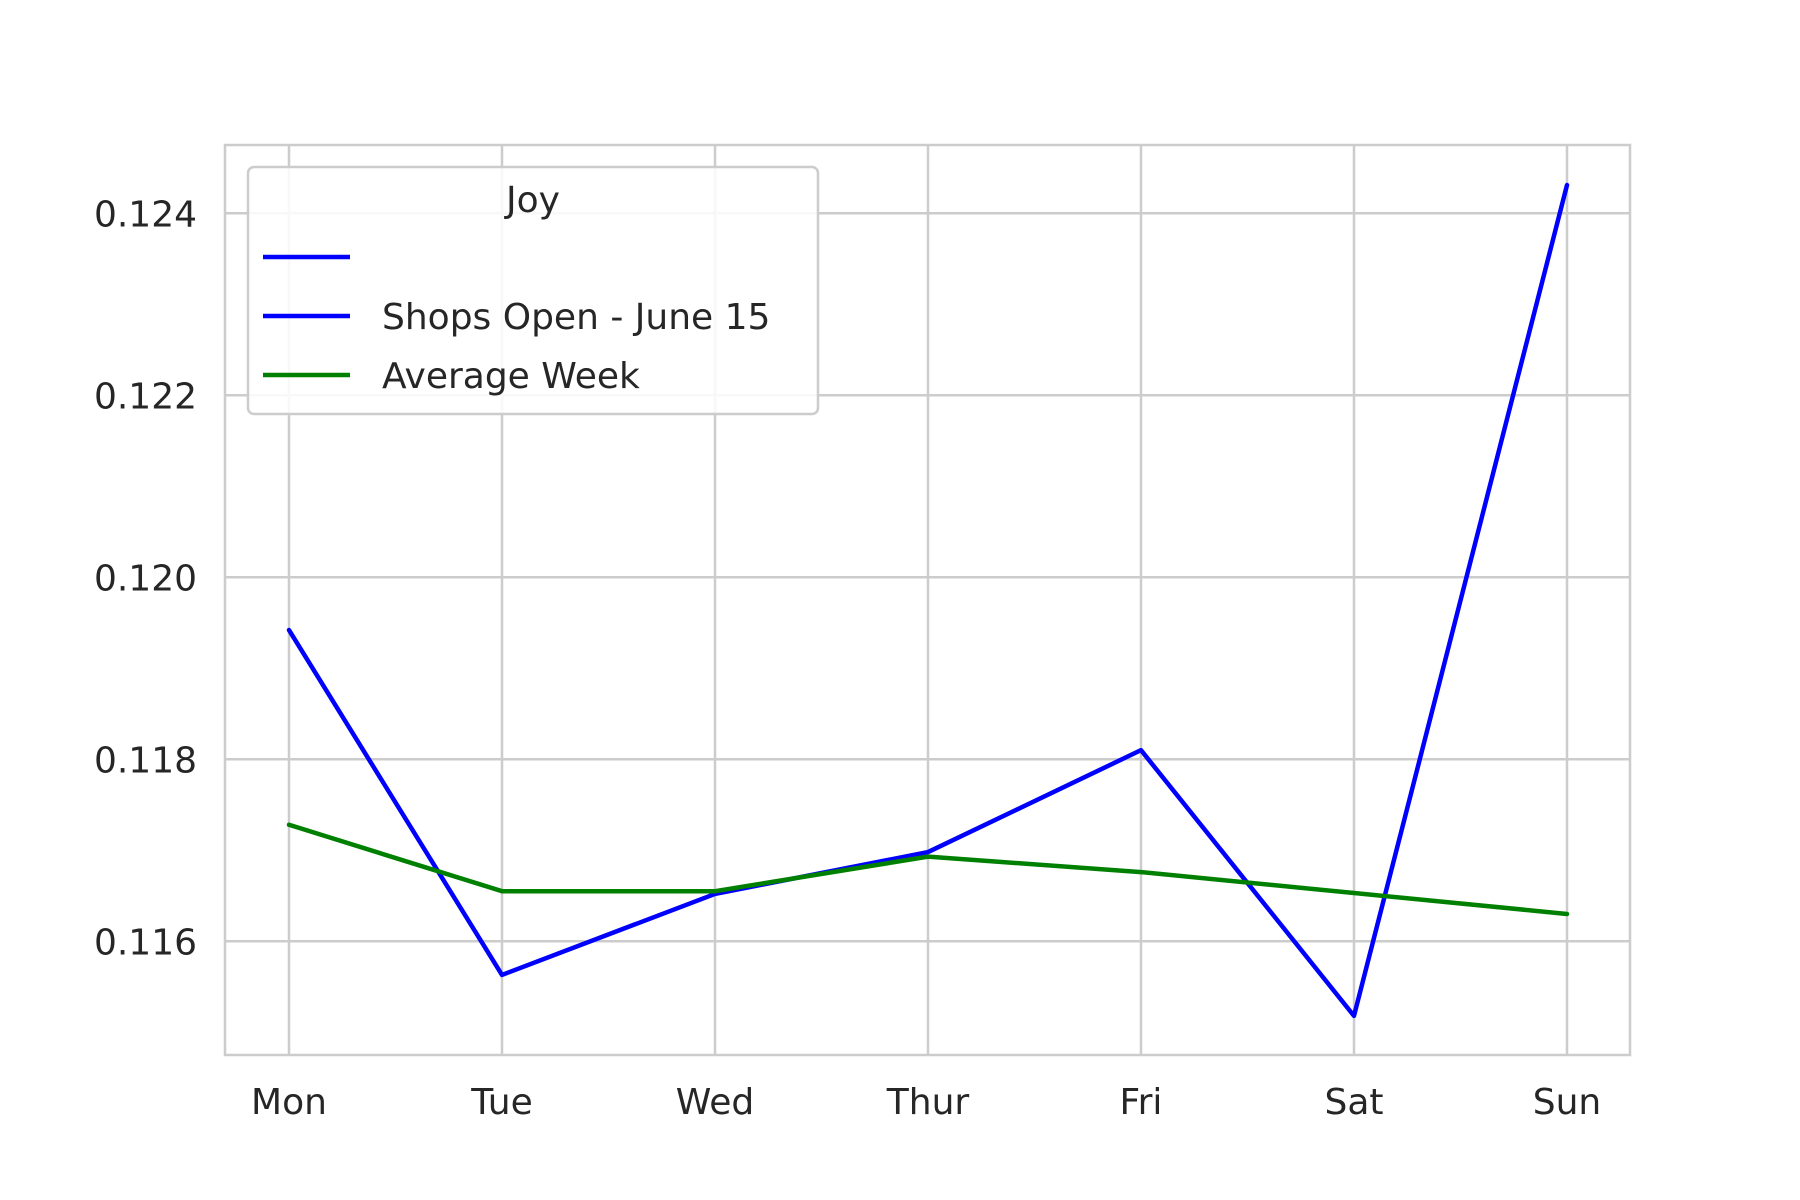  Describe the element at coordinates (576, 317) in the screenshot. I see `legend-entry-1: Shops Open - June 15` at that location.